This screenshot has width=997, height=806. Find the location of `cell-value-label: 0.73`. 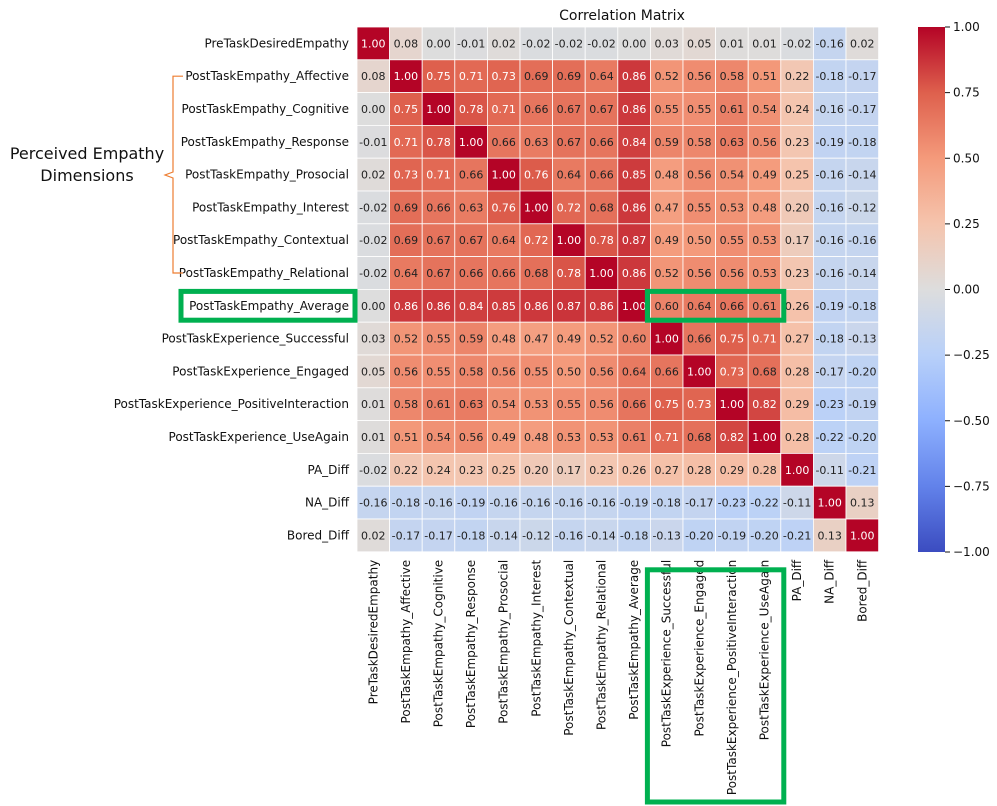

cell-value-label: 0.73 is located at coordinates (503, 76).